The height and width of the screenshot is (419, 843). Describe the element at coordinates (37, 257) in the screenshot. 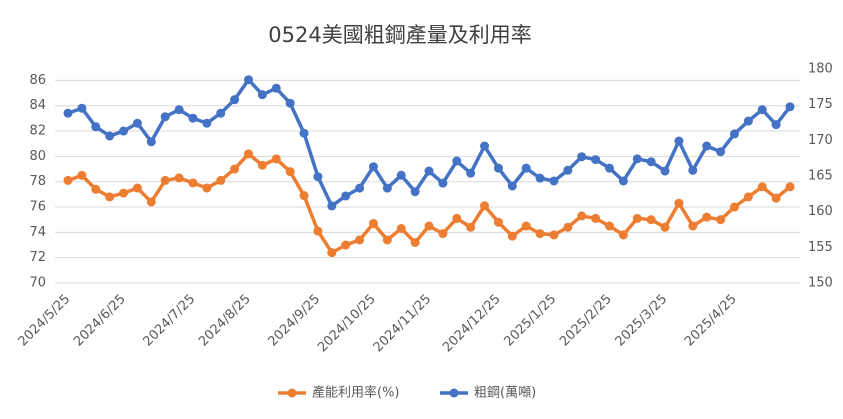

I see `y-tick-label: 72` at that location.